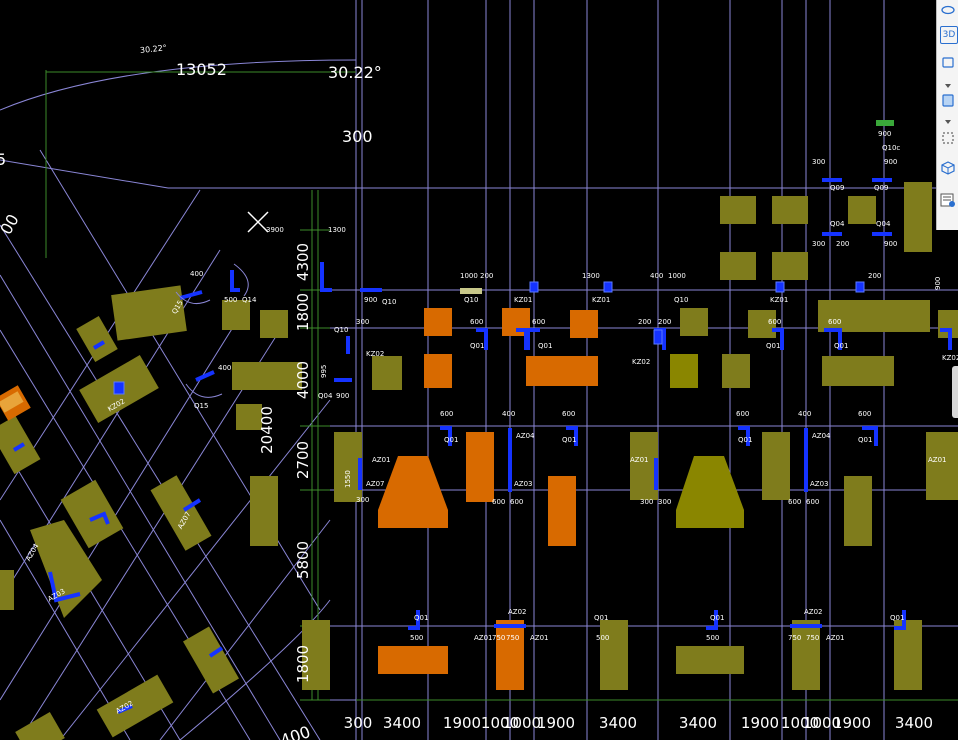 Image resolution: width=958 pixels, height=740 pixels. I want to click on blue-small-columns, so click(489, 338).